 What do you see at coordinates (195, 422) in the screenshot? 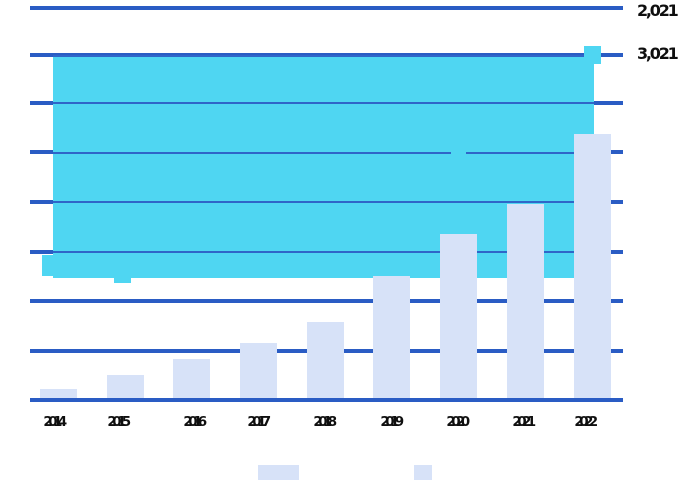
I see `x-axis-label: 2016` at bounding box center [195, 422].